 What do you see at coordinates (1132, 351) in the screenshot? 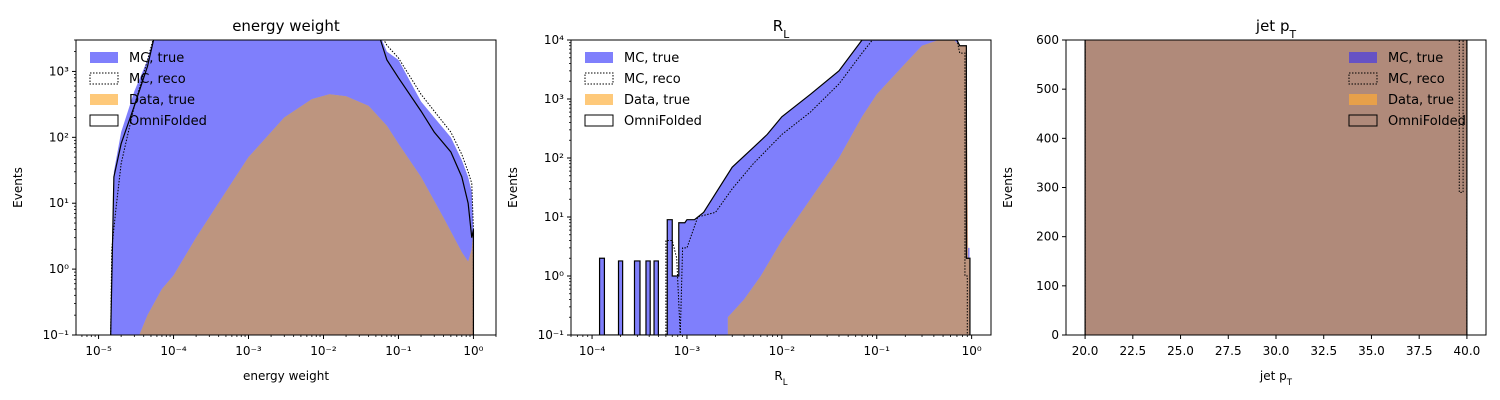
I see `x-tick-label: 22.5` at bounding box center [1132, 351].